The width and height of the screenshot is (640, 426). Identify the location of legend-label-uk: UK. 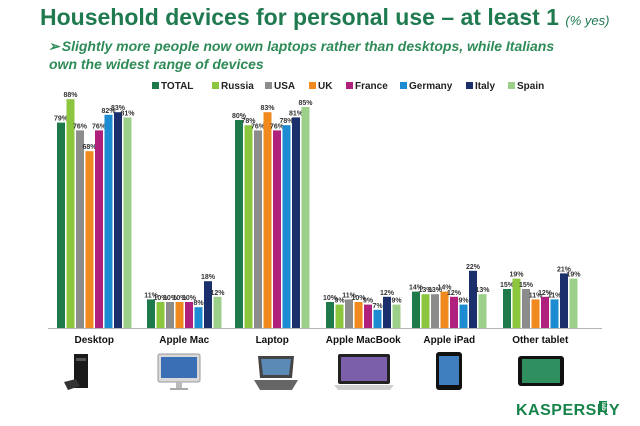
(325, 86).